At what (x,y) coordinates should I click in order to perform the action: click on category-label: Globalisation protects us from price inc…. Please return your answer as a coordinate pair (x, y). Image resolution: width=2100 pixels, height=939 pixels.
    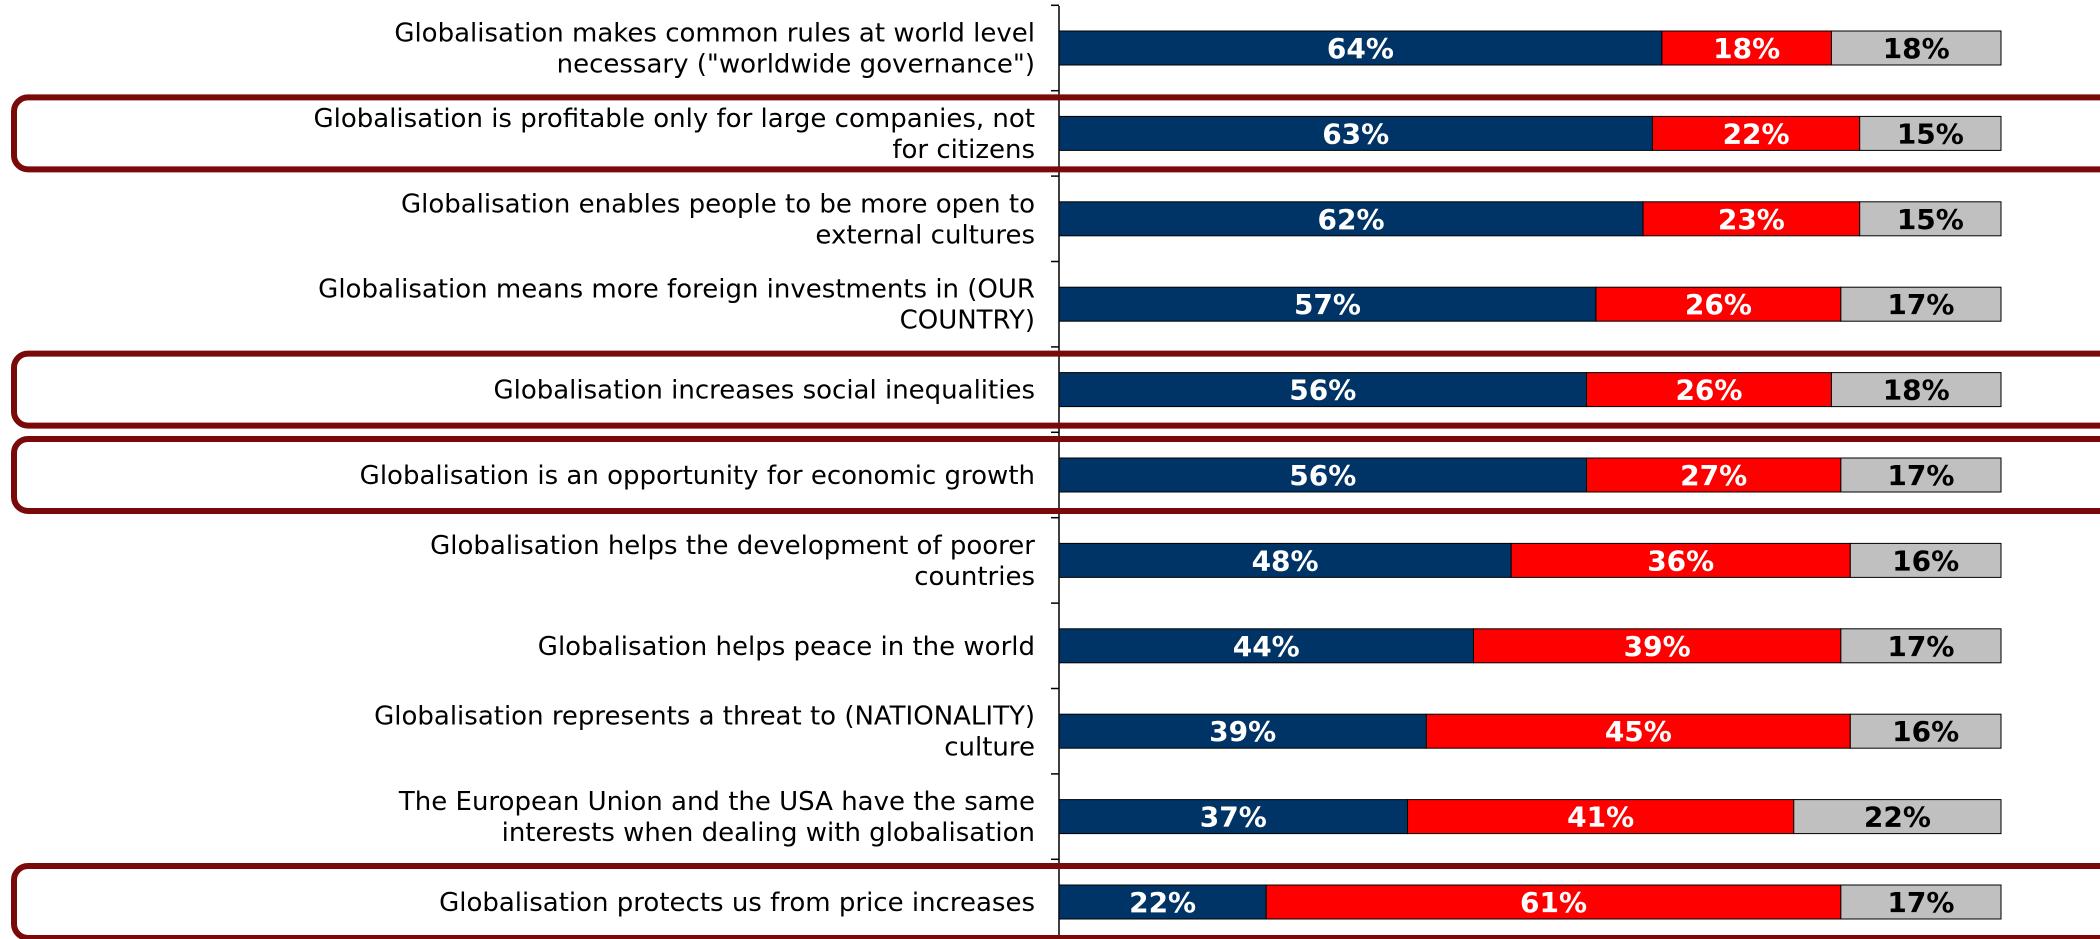
    Looking at the image, I should click on (737, 903).